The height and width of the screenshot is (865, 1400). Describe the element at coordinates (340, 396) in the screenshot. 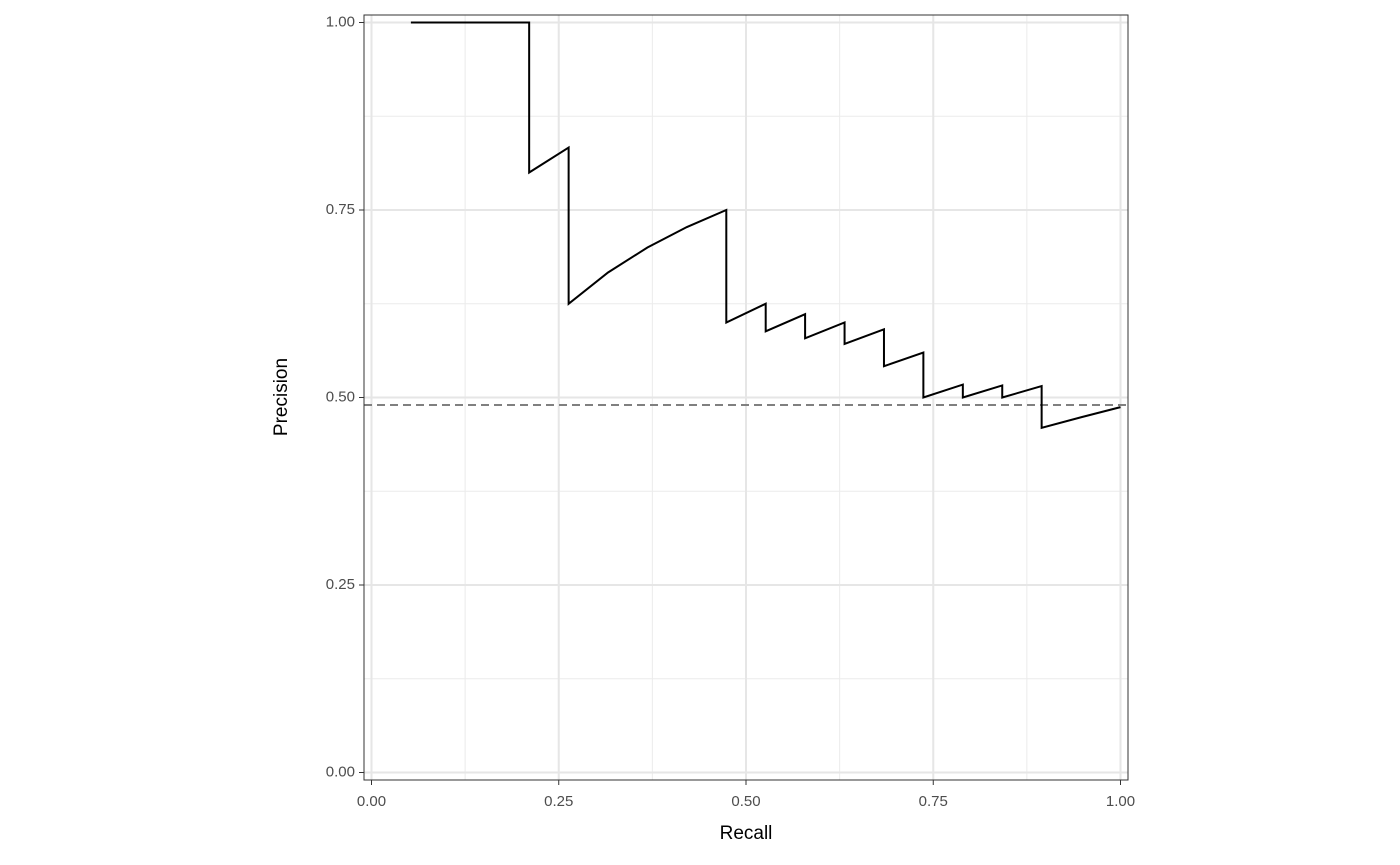

I see `y-tick-label: 0.50` at that location.